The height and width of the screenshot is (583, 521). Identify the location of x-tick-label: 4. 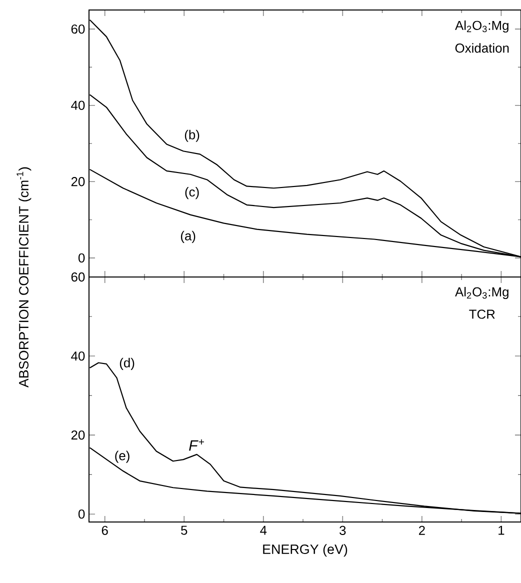
(263, 530).